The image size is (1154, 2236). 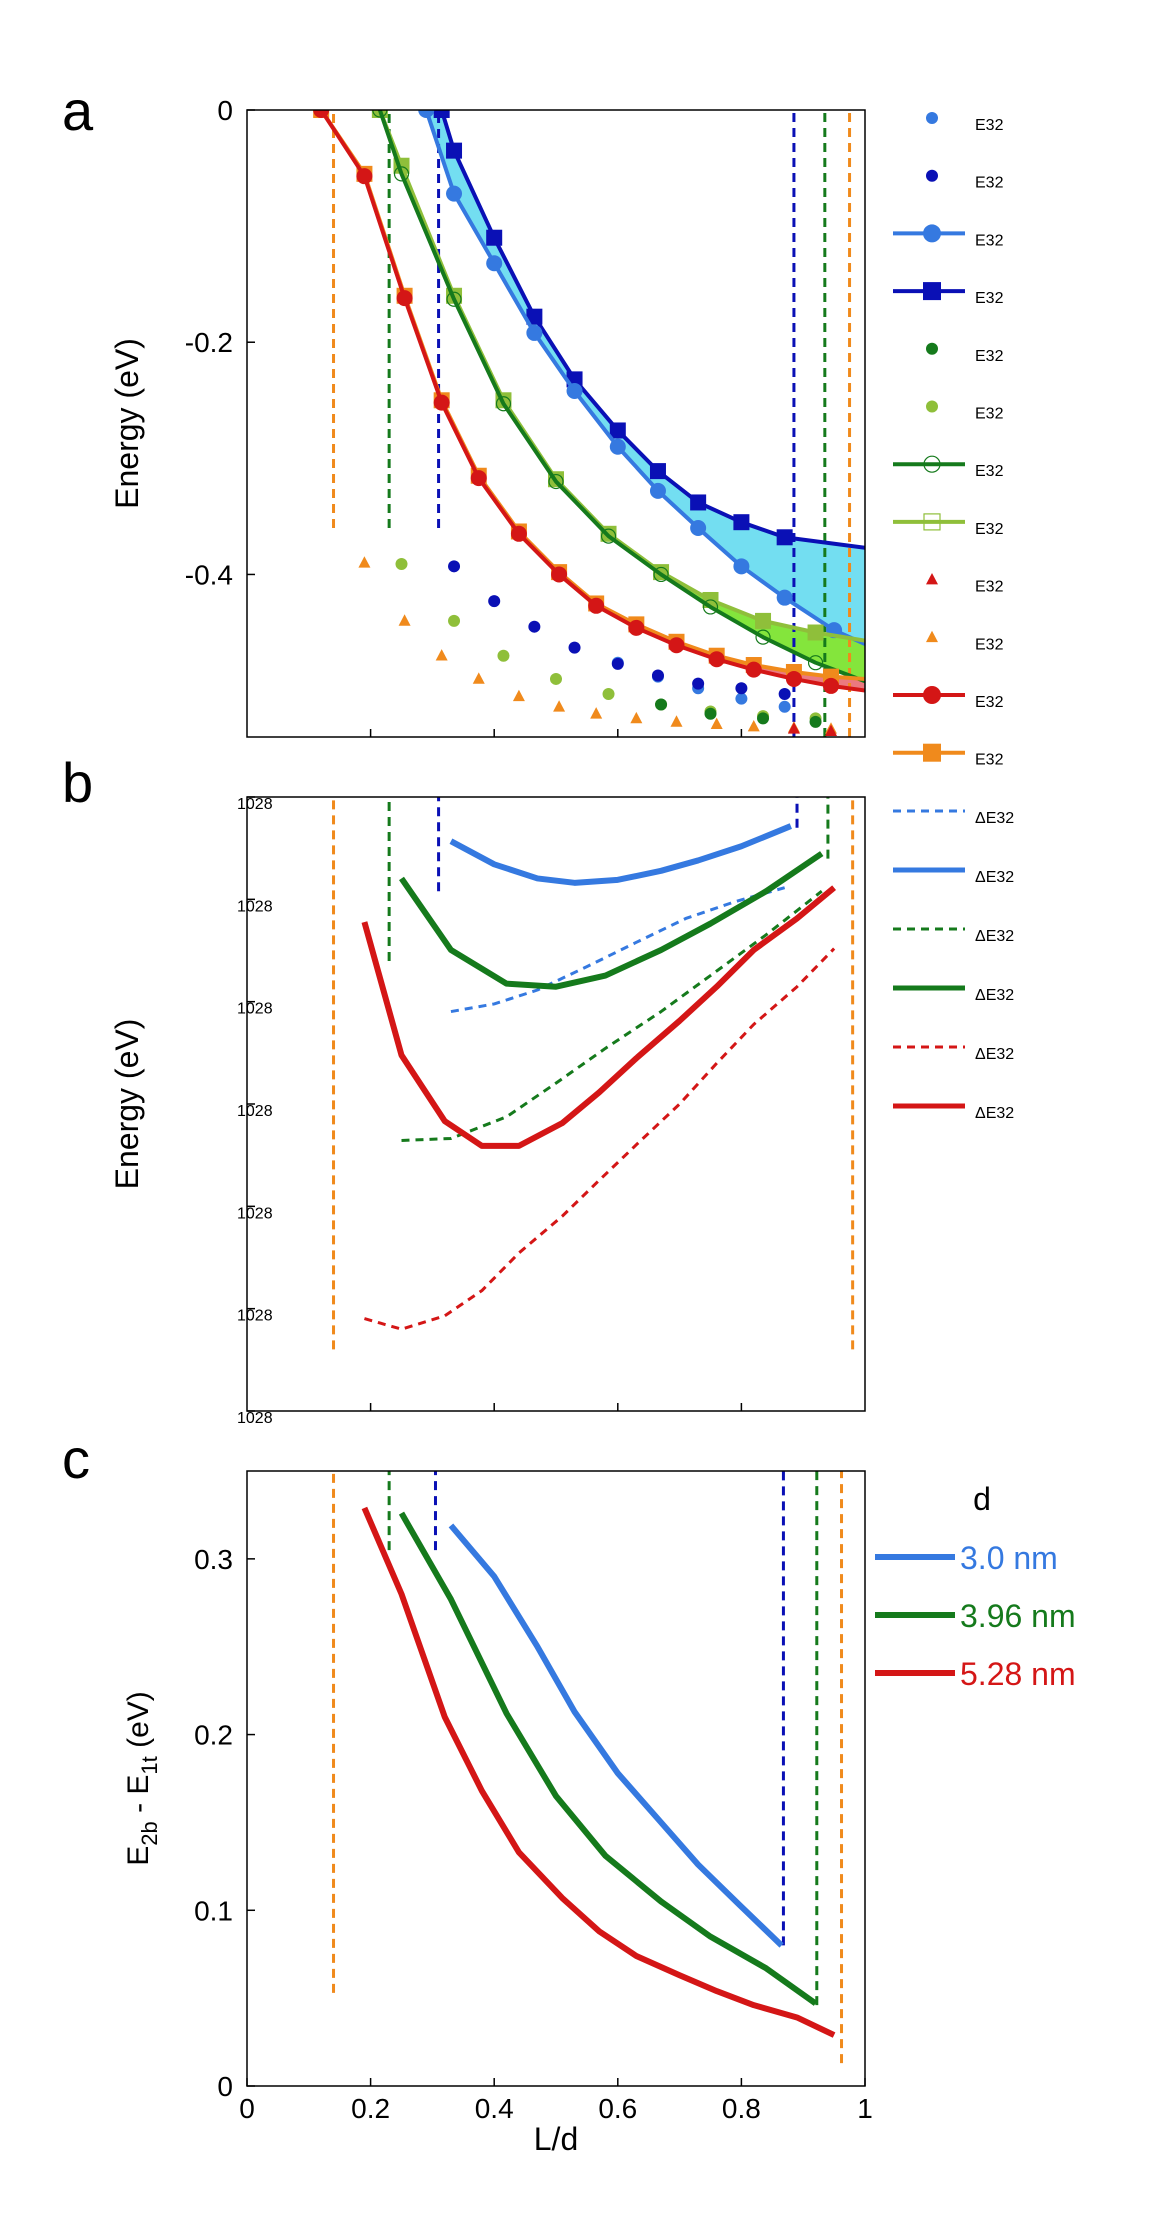 I want to click on panel-c-xtick-label: 0.2, so click(x=370, y=2108).